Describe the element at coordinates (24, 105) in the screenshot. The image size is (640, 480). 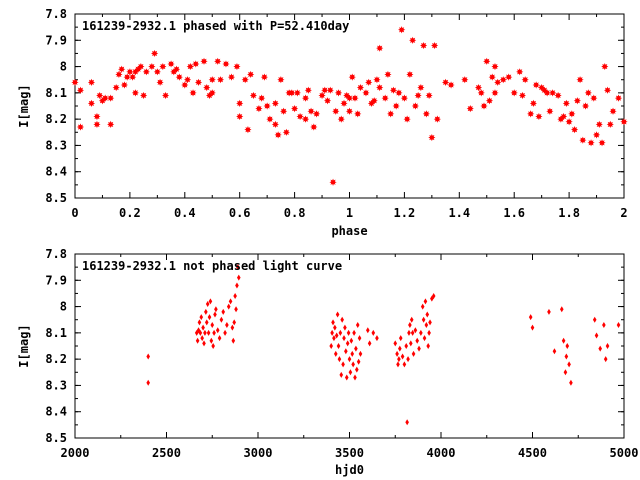
I see `y-axis-label: I[mag]` at that location.